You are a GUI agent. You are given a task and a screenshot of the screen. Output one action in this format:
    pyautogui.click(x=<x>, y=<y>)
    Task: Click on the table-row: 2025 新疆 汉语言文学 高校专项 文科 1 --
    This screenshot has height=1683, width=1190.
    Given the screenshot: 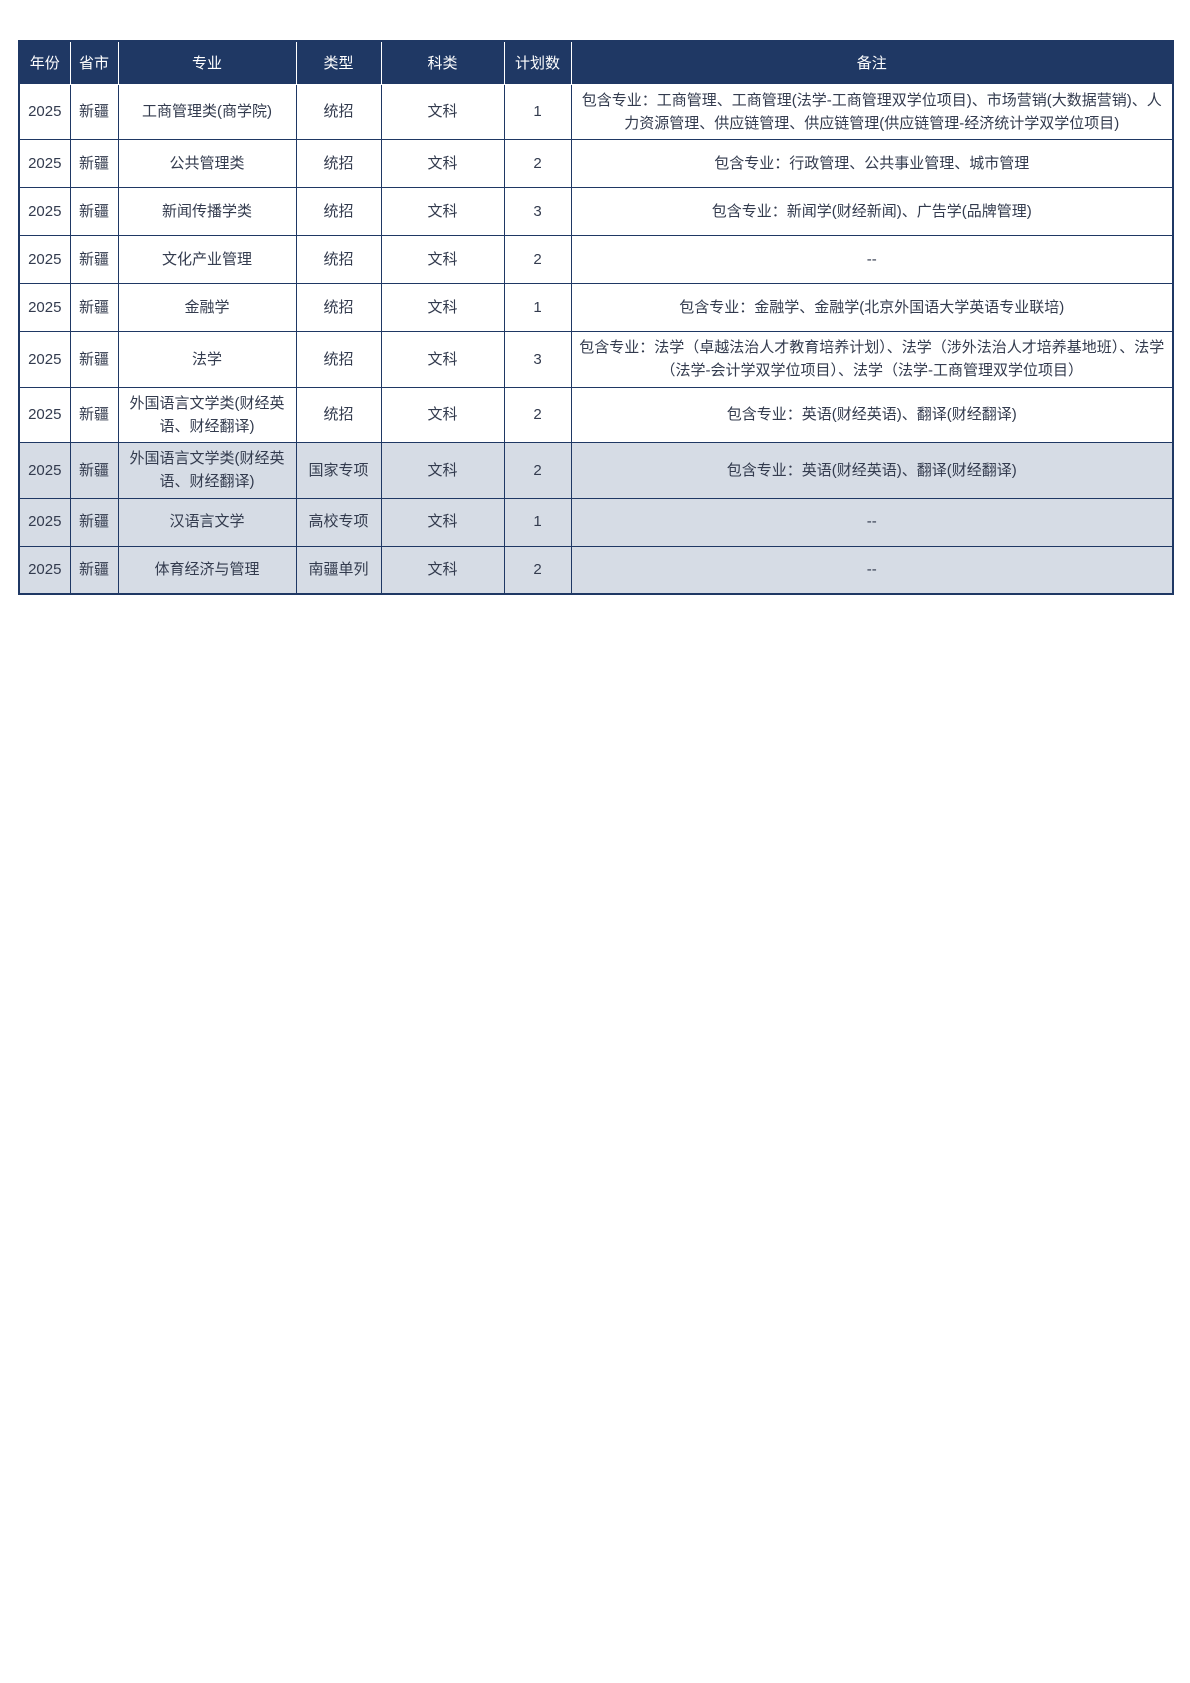 What is the action you would take?
    pyautogui.click(x=596, y=522)
    